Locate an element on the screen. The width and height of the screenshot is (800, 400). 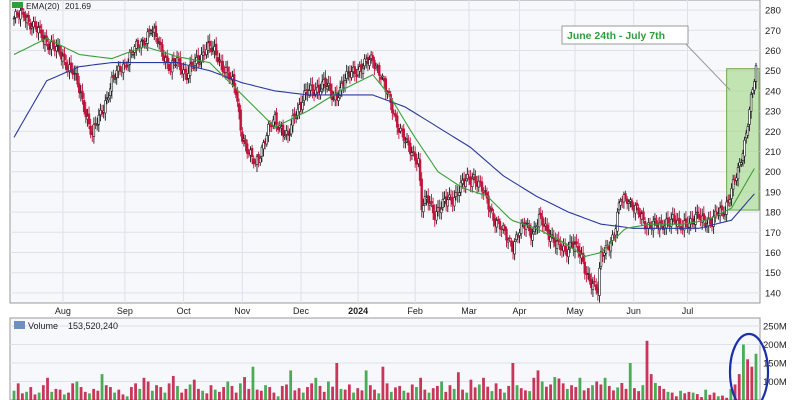
volume-legend-value: 153,520,240 is located at coordinates (93, 326).